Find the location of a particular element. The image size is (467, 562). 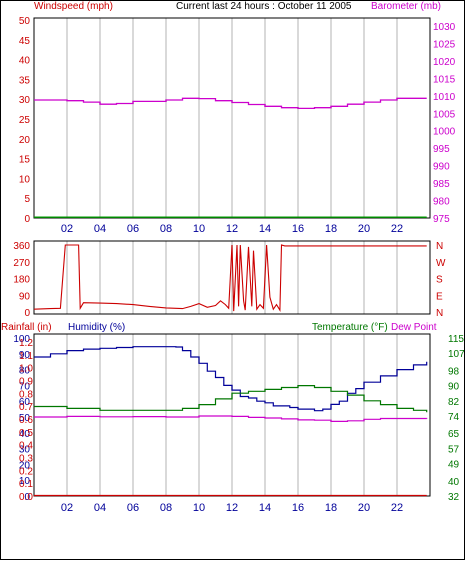

rainfall-tick-label: 0.1 is located at coordinates (26, 484).